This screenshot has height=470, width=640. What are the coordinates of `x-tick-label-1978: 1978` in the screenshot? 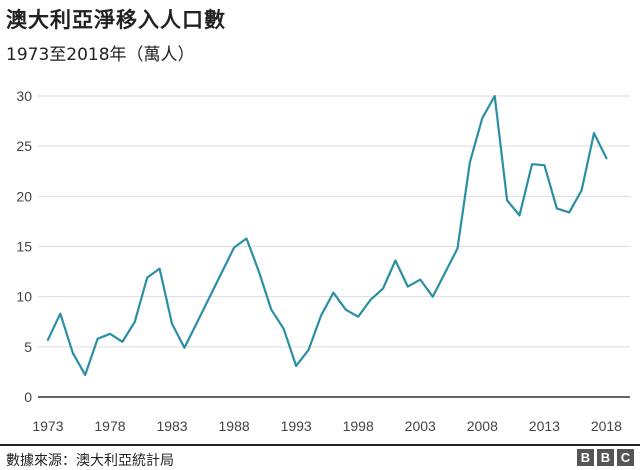 It's located at (109, 426).